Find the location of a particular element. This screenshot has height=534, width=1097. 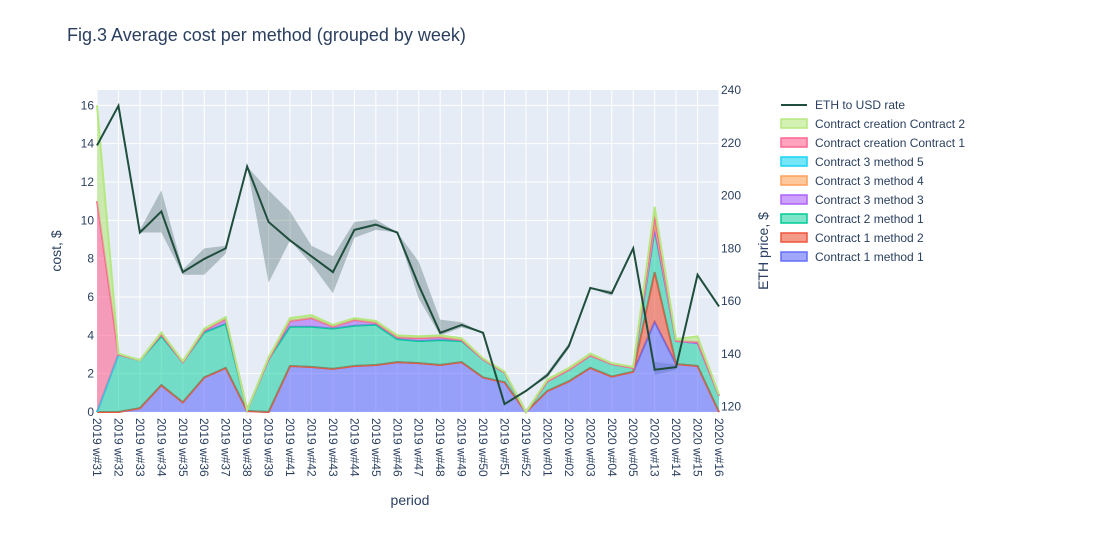

x-tick-label: 2019 w#49 is located at coordinates (462, 447).